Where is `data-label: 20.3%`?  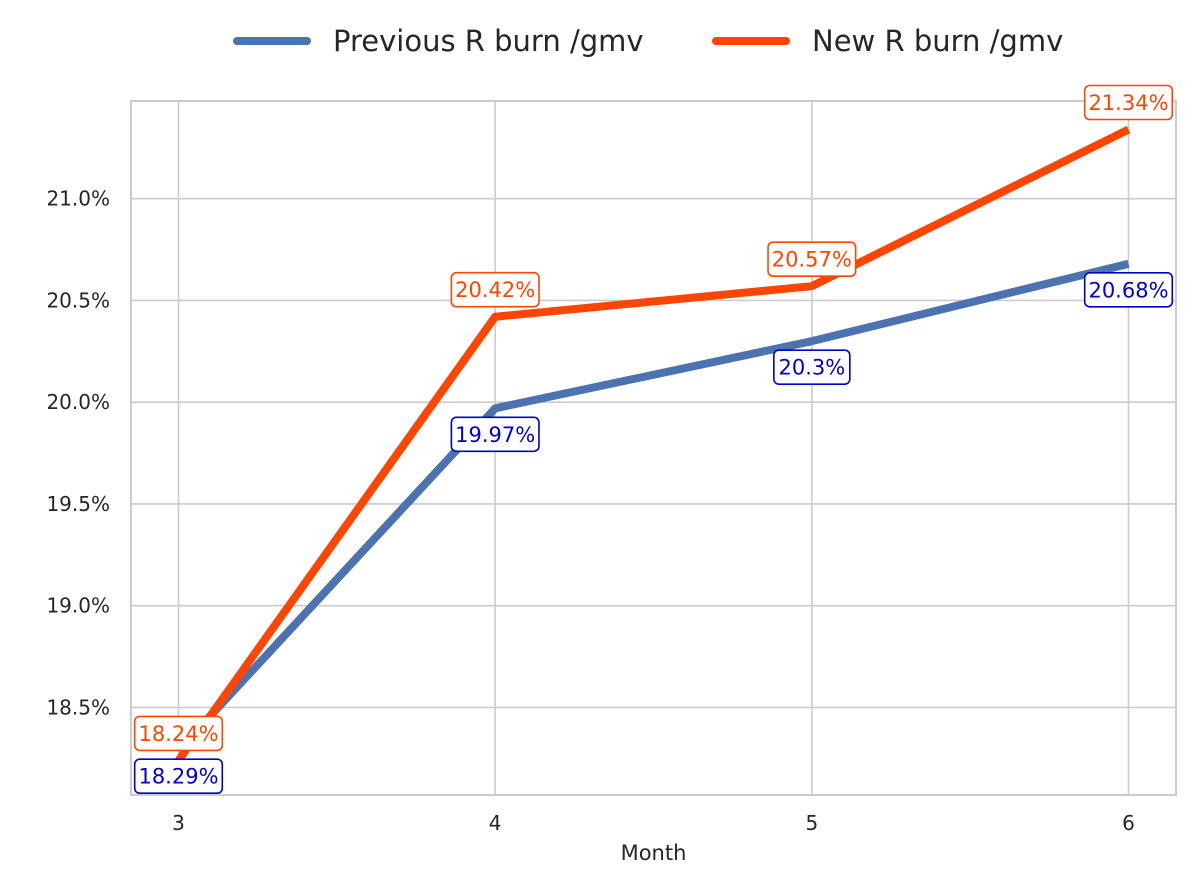
data-label: 20.3% is located at coordinates (812, 367).